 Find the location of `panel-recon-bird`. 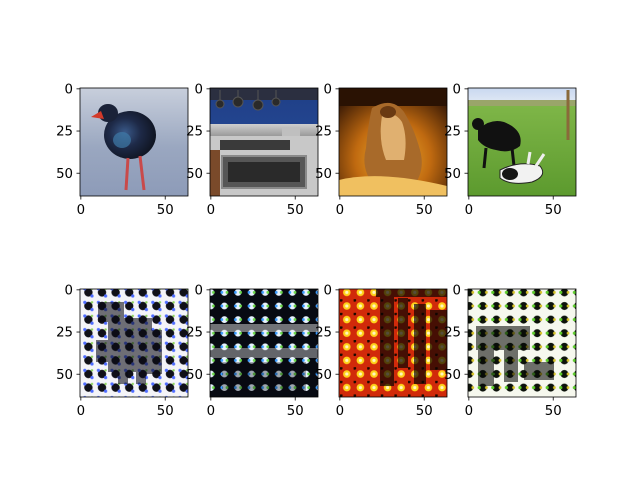

panel-recon-bird is located at coordinates (134, 343).